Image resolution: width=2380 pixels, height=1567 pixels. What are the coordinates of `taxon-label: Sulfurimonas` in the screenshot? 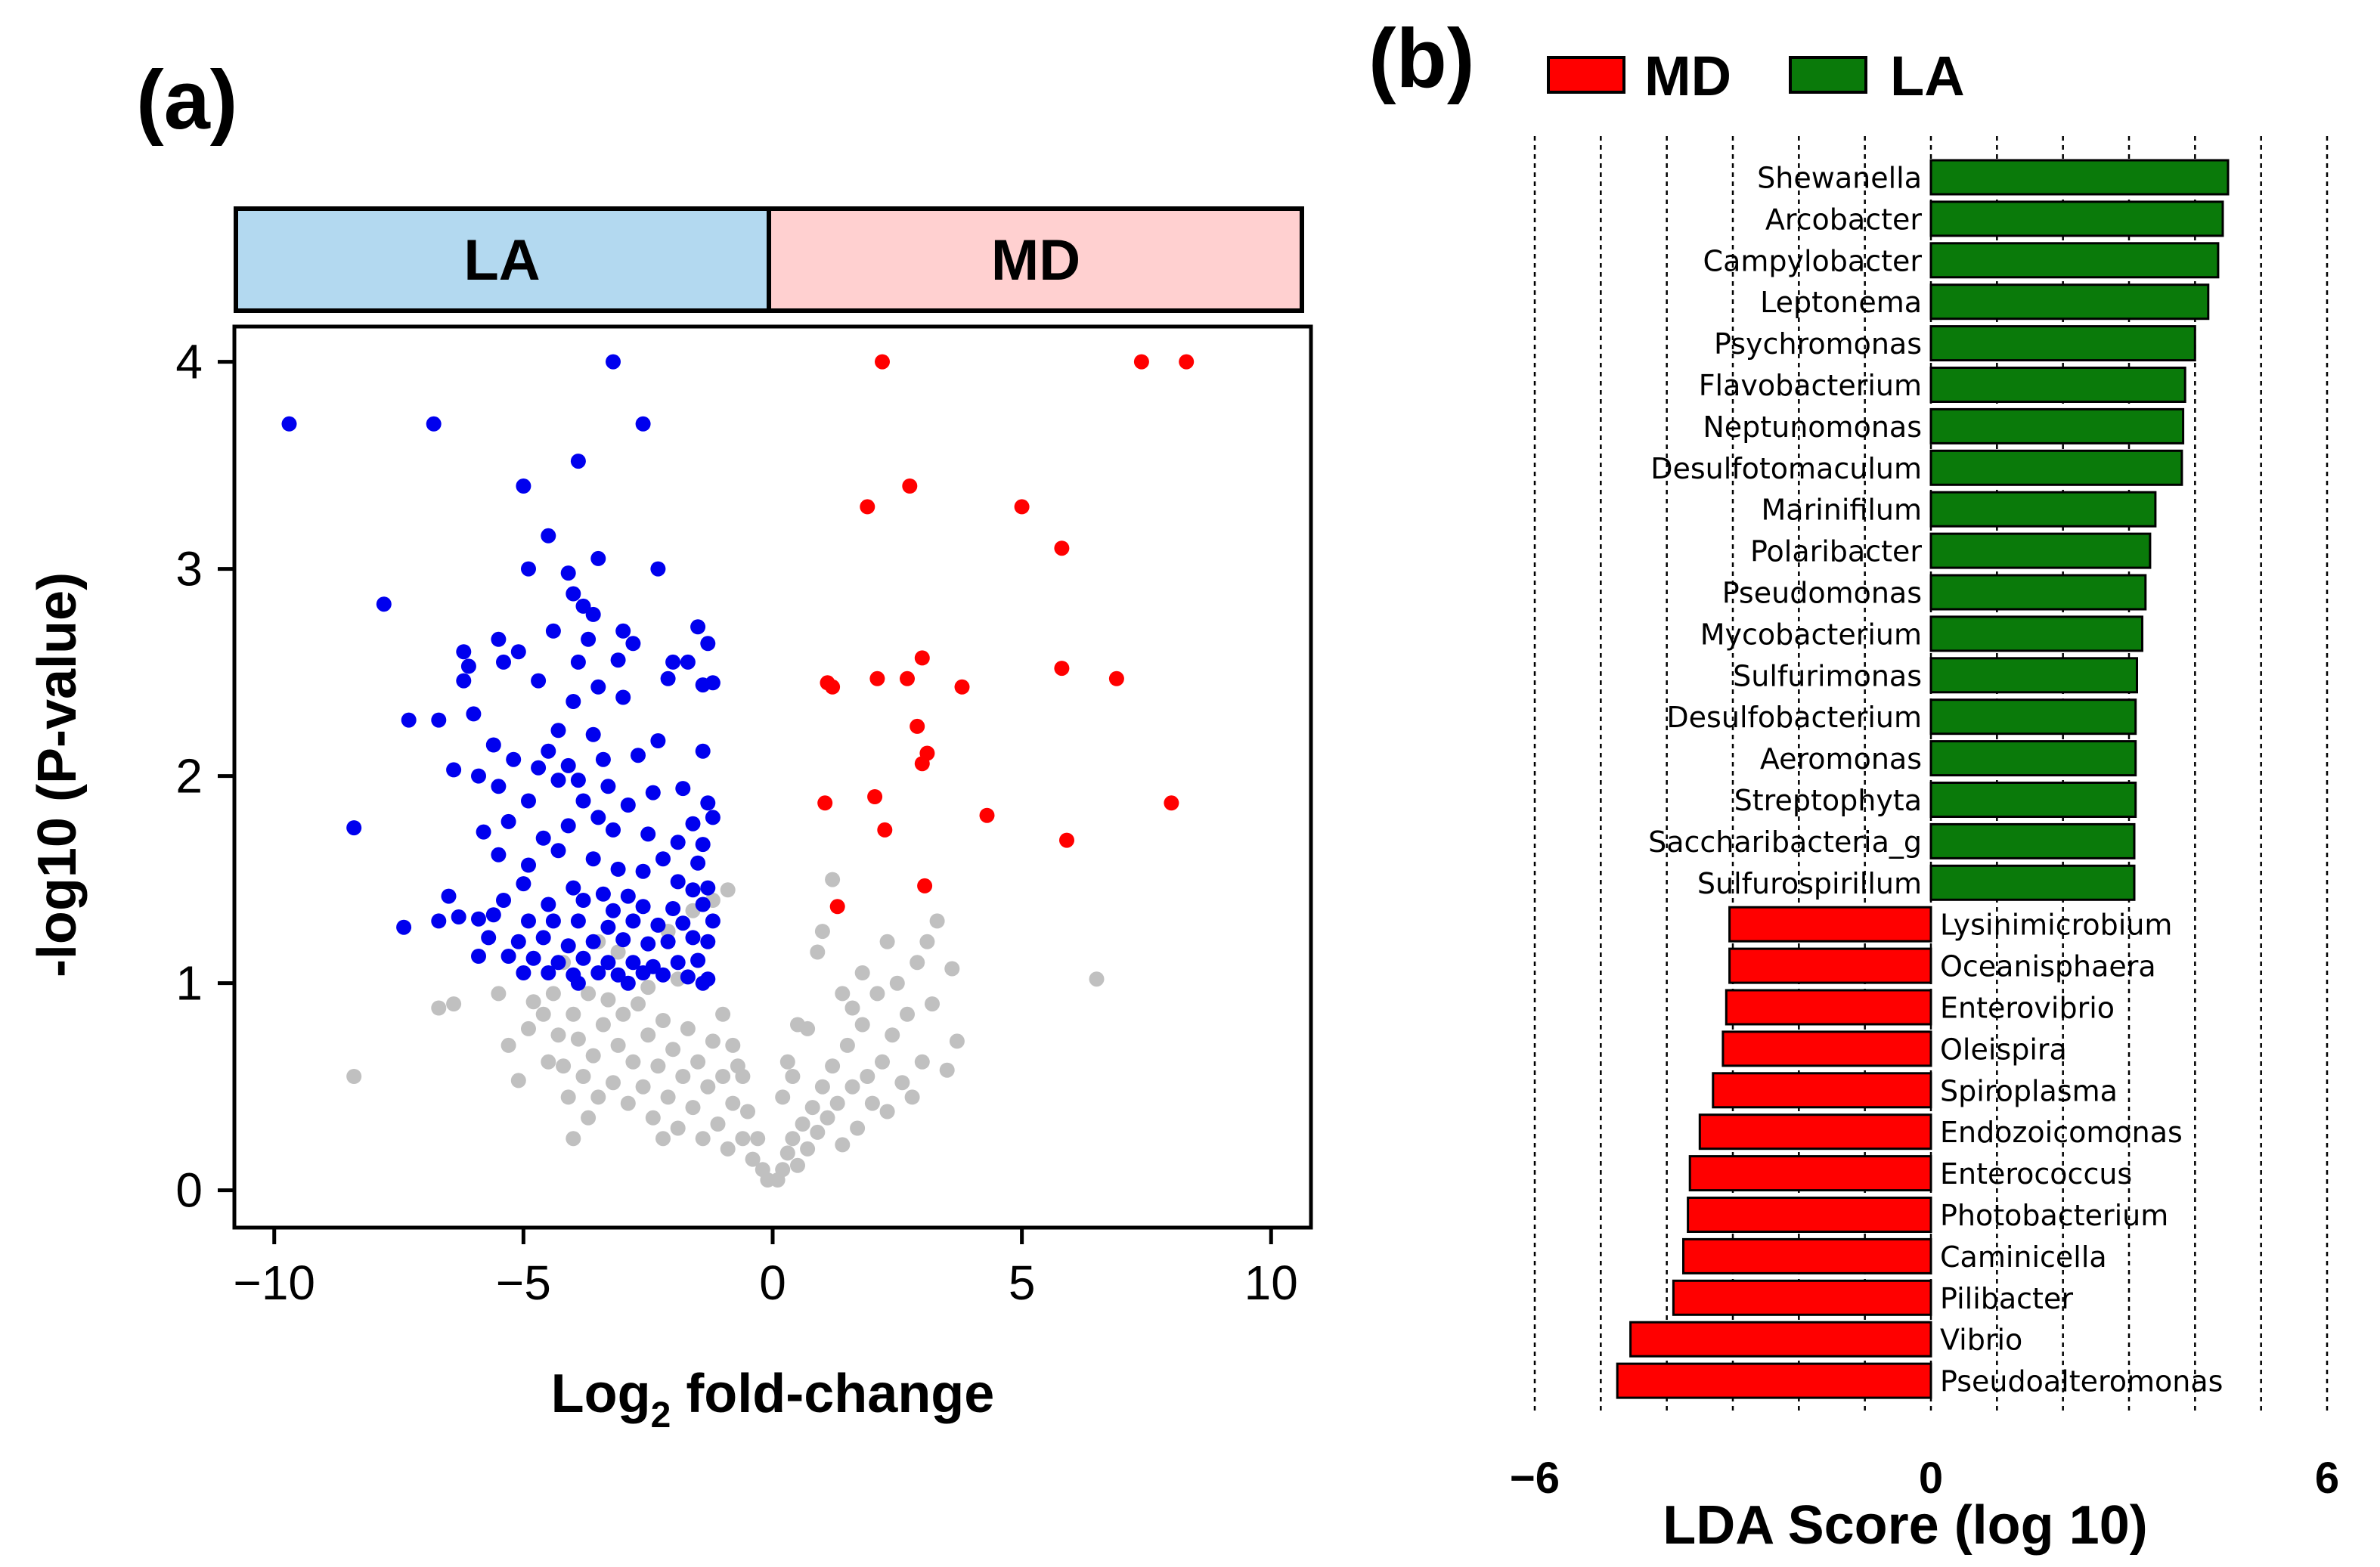 It's located at (1827, 675).